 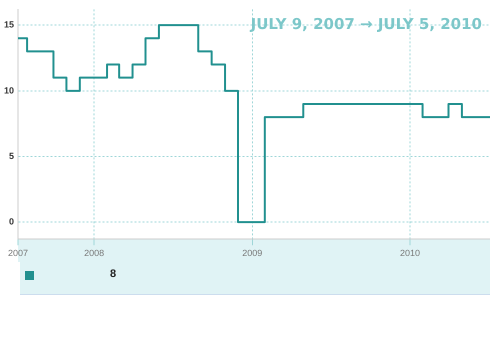 What do you see at coordinates (252, 253) in the screenshot?
I see `x-tick-label: 2009` at bounding box center [252, 253].